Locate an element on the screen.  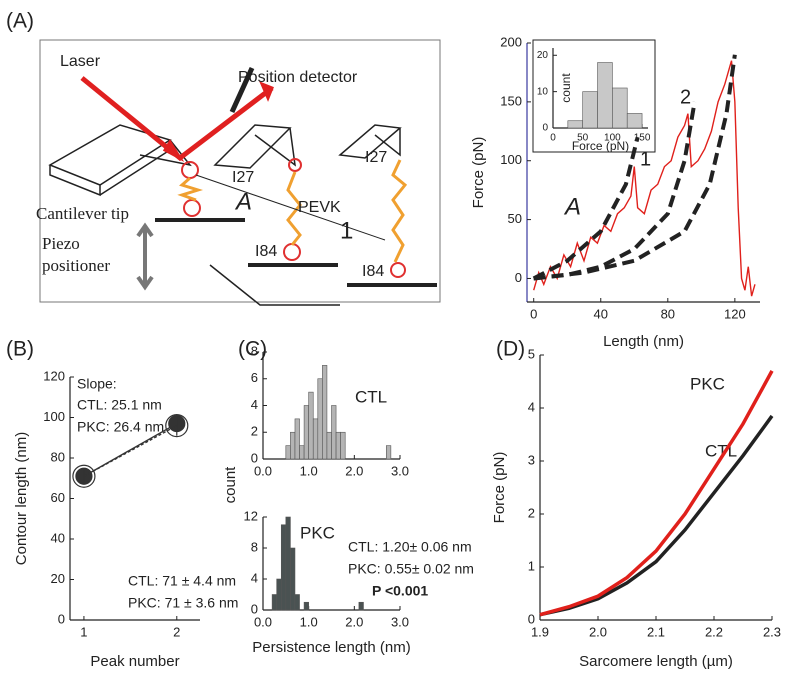
series-label: 1 is located at coordinates (645, 159).